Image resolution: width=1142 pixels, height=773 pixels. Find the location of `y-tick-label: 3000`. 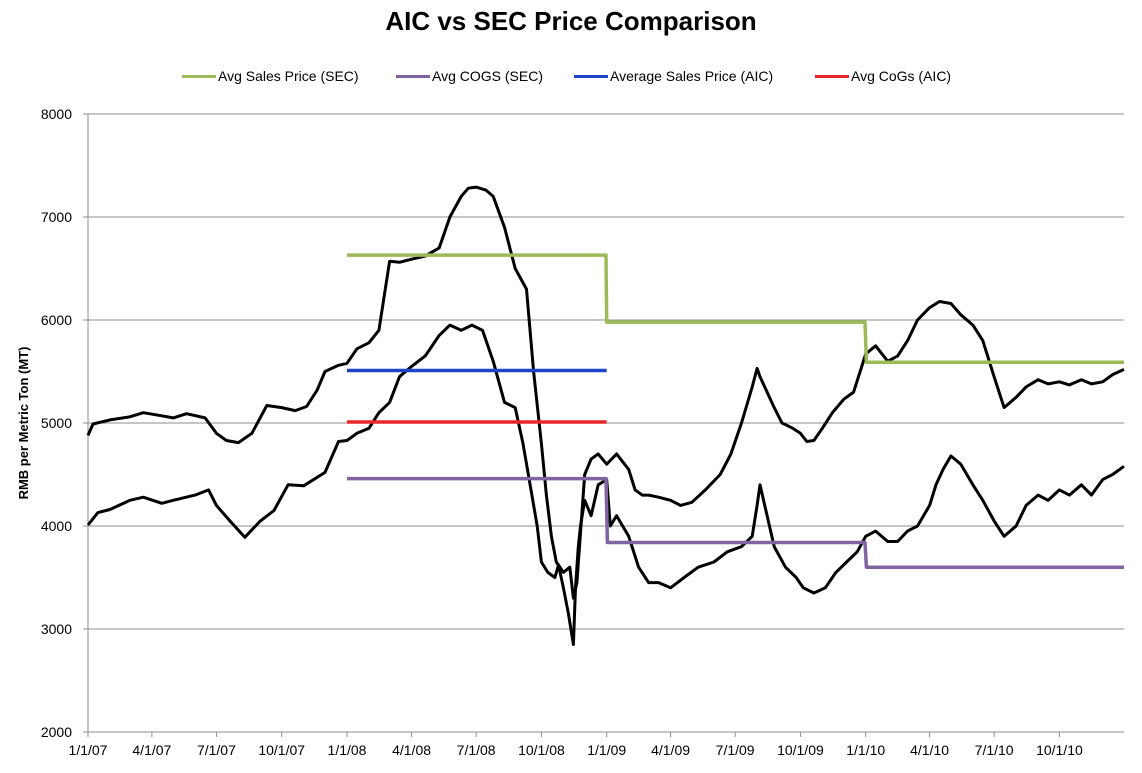

y-tick-label: 3000 is located at coordinates (56, 629).